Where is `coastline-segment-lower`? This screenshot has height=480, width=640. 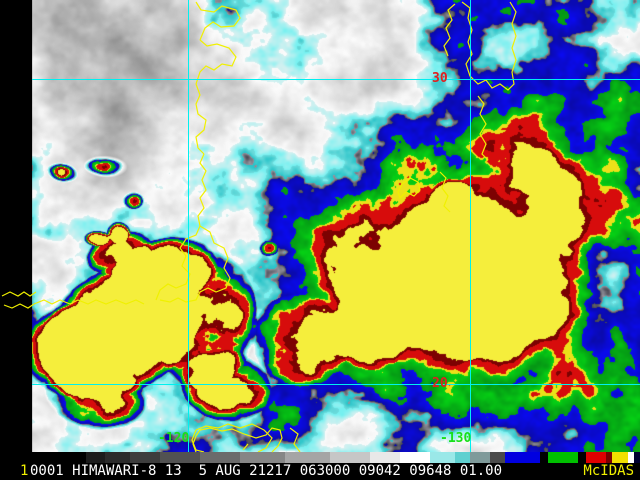 coastline-segment-lower is located at coordinates (237, 440).